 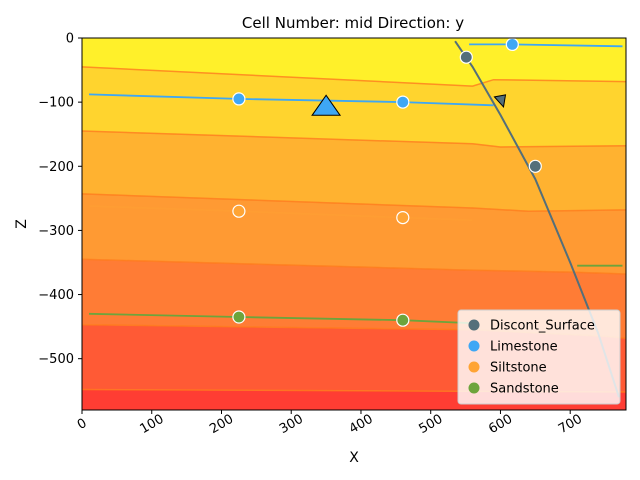 I want to click on y-tick-label: −100, so click(x=56, y=103).